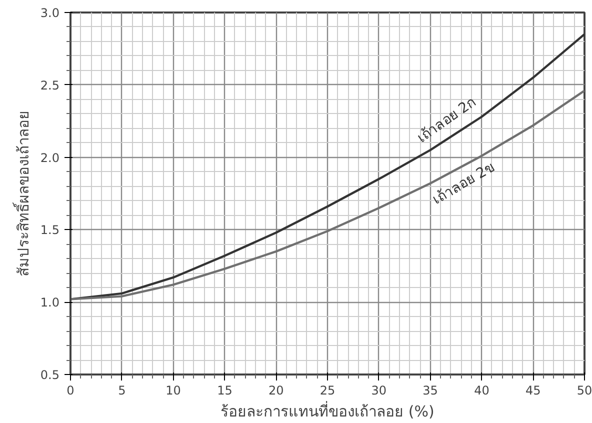 The height and width of the screenshot is (423, 592). What do you see at coordinates (50, 230) in the screenshot?
I see `y-tick-label: 1.5` at bounding box center [50, 230].